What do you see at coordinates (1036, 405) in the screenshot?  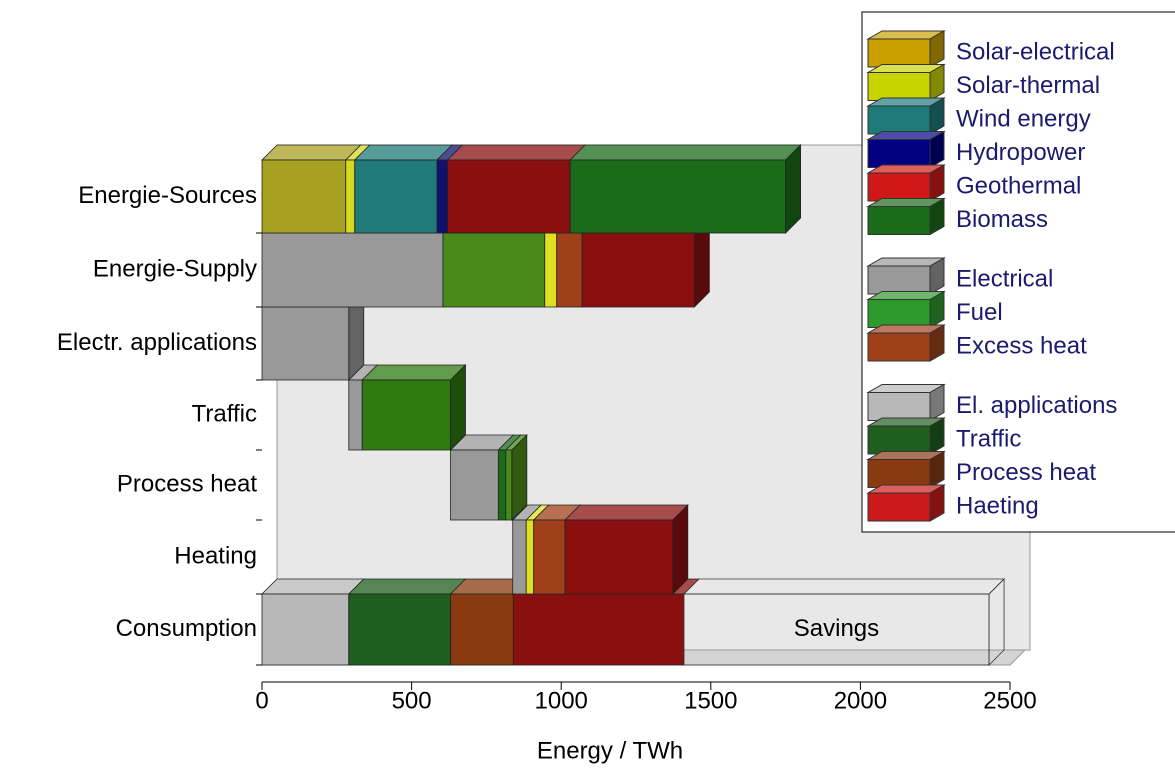 I see `legend-label: El. applications` at bounding box center [1036, 405].